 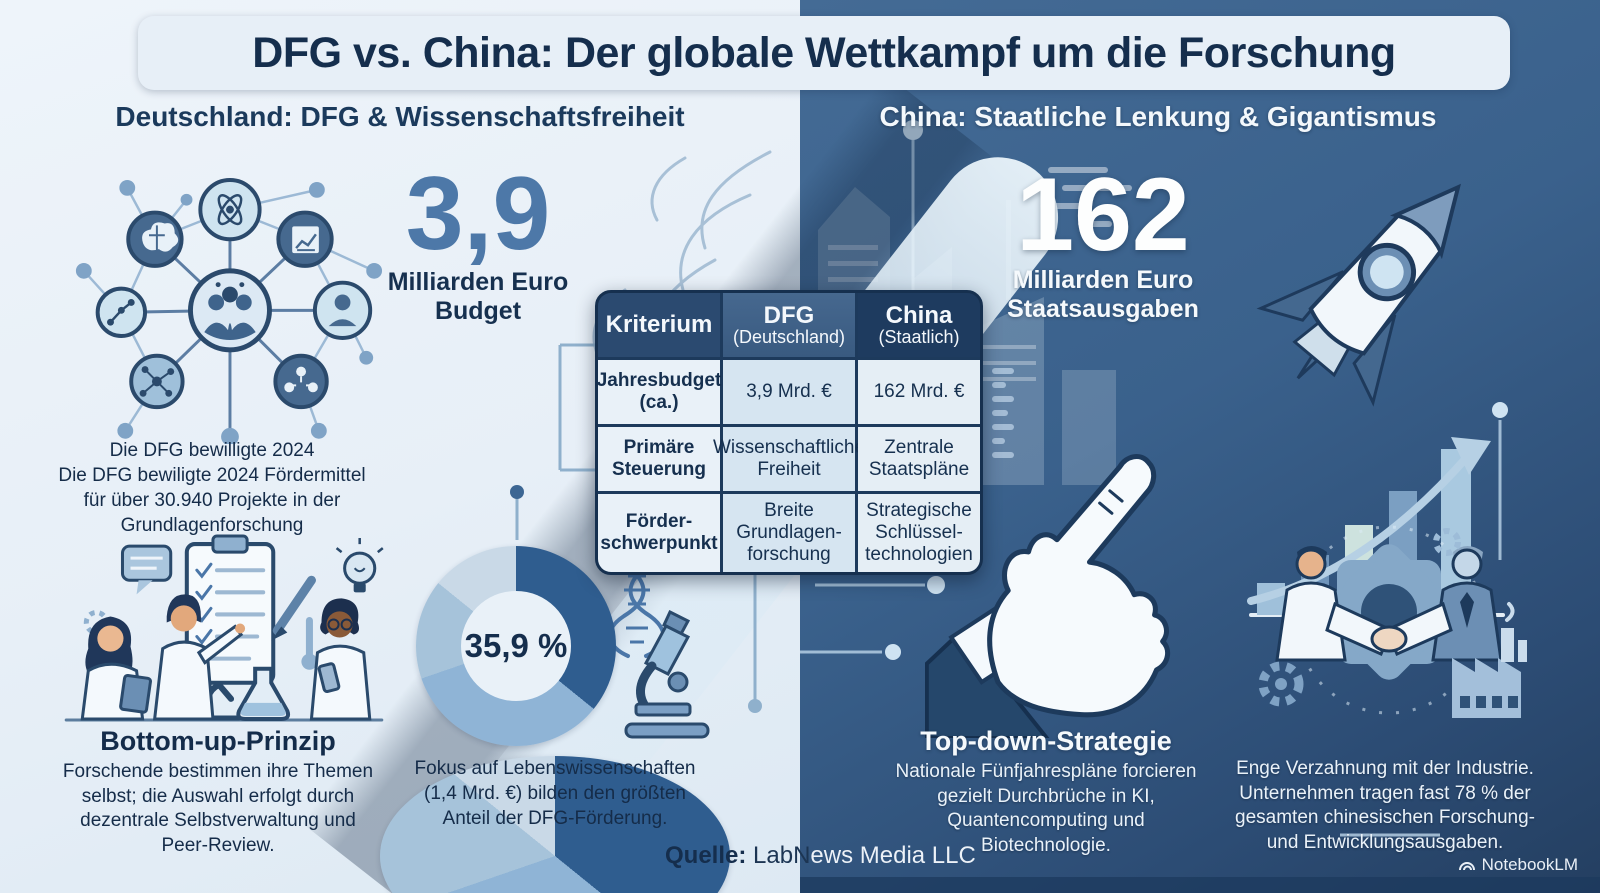 I want to click on dfg-budget-label: Milliarden Euro Budget, so click(x=478, y=296).